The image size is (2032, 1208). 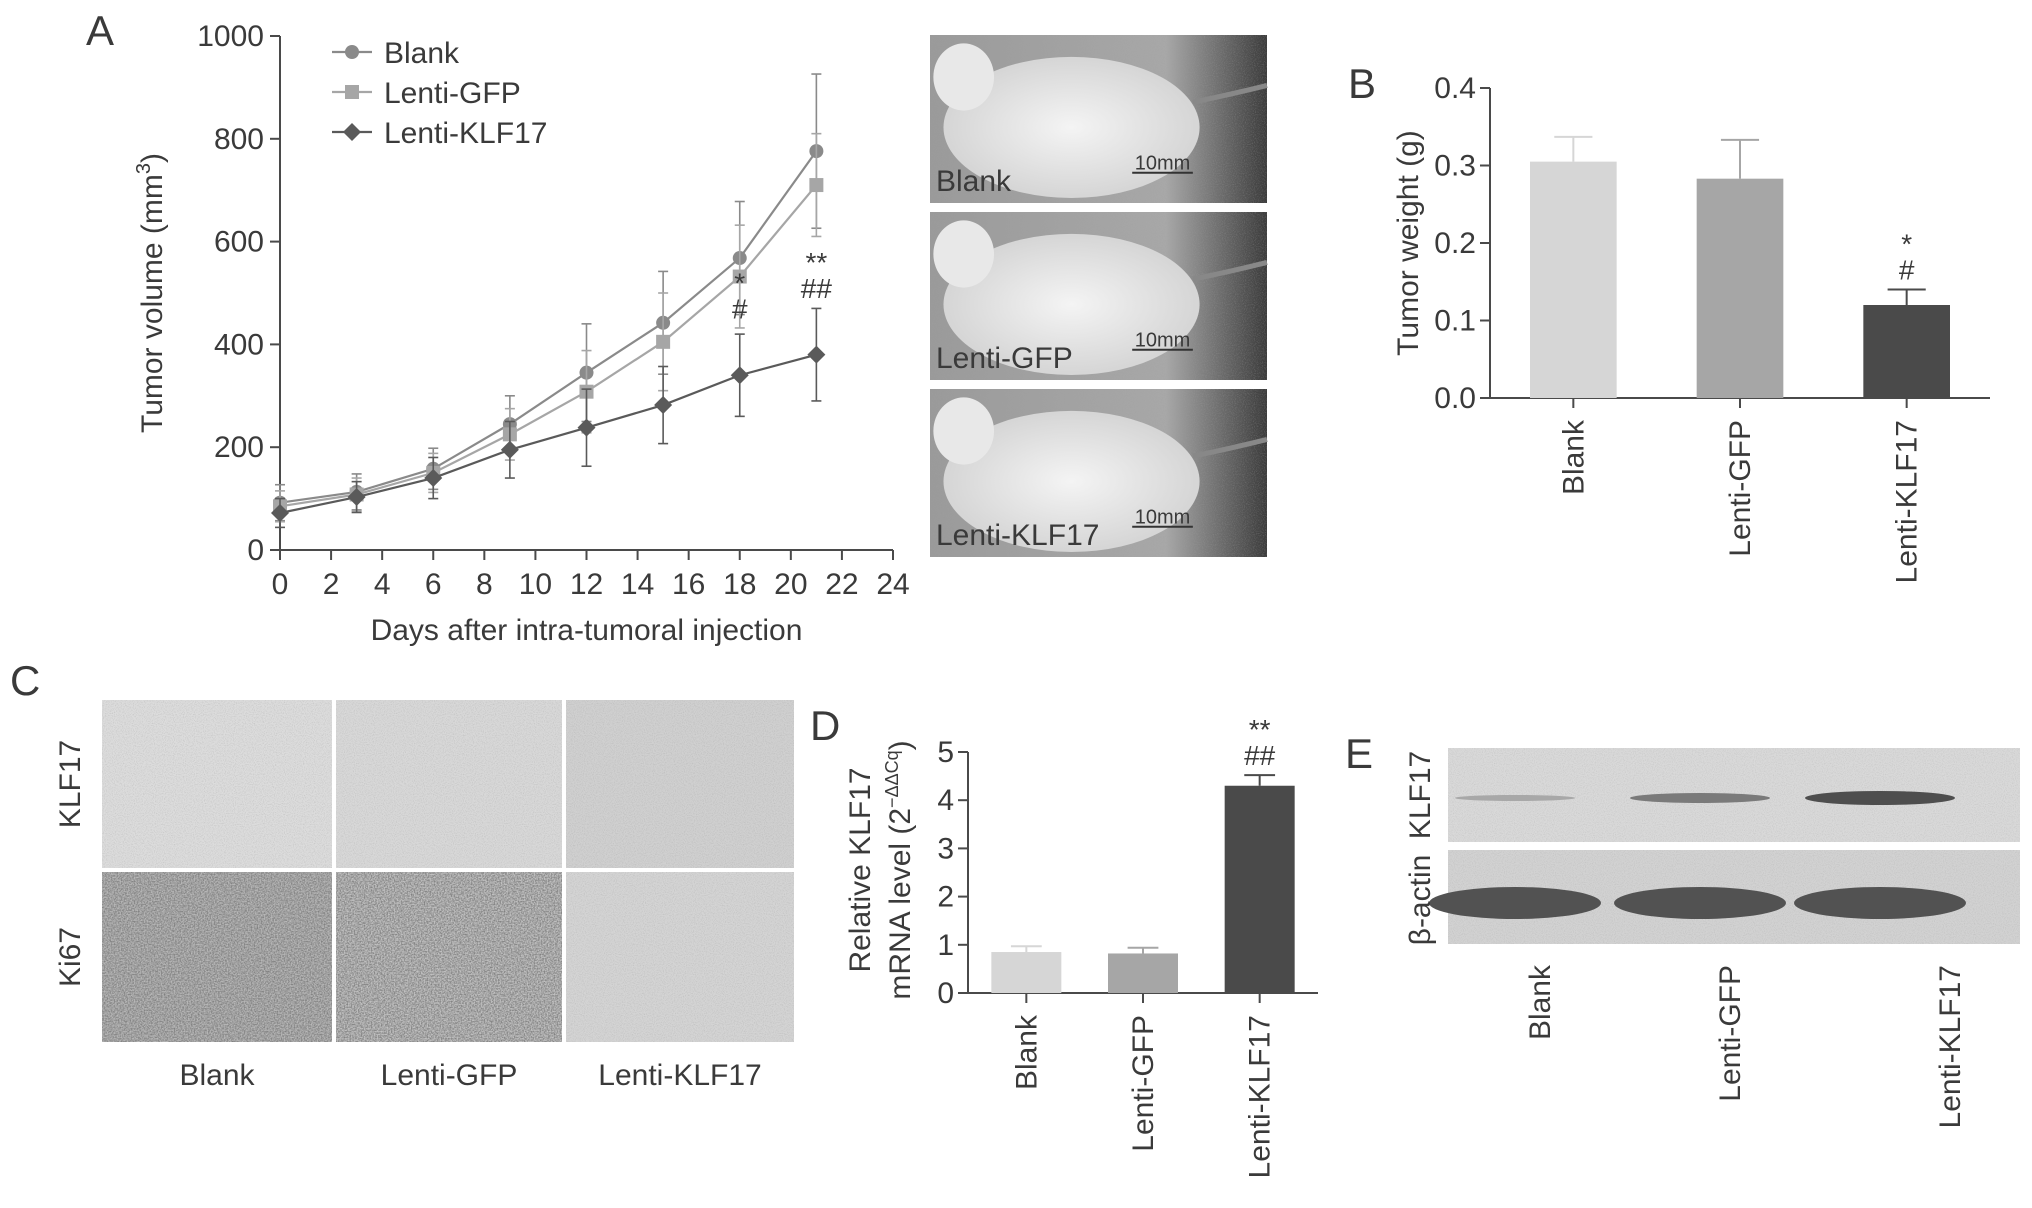 I want to click on x-tick-label: 22, so click(x=841, y=584).